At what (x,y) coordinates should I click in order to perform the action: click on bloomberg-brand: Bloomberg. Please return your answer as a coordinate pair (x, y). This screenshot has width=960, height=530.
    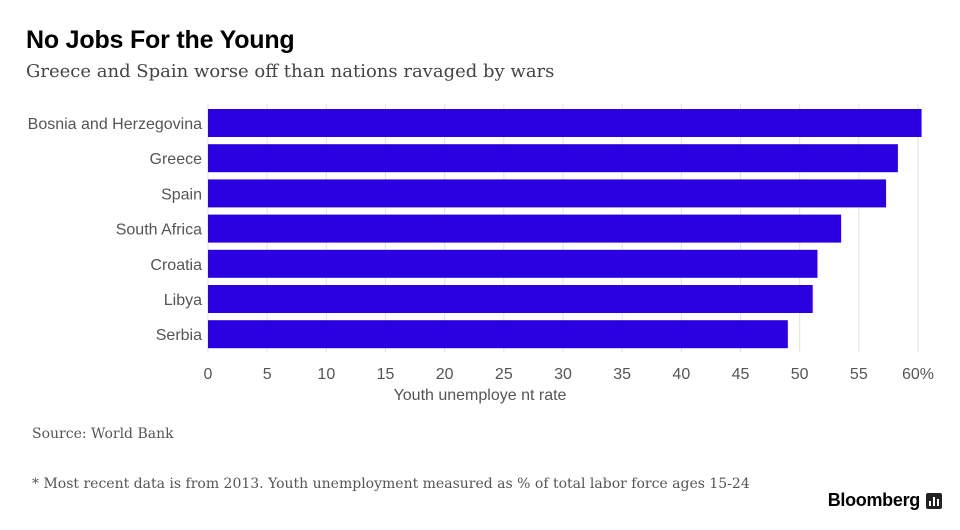
    Looking at the image, I should click on (885, 500).